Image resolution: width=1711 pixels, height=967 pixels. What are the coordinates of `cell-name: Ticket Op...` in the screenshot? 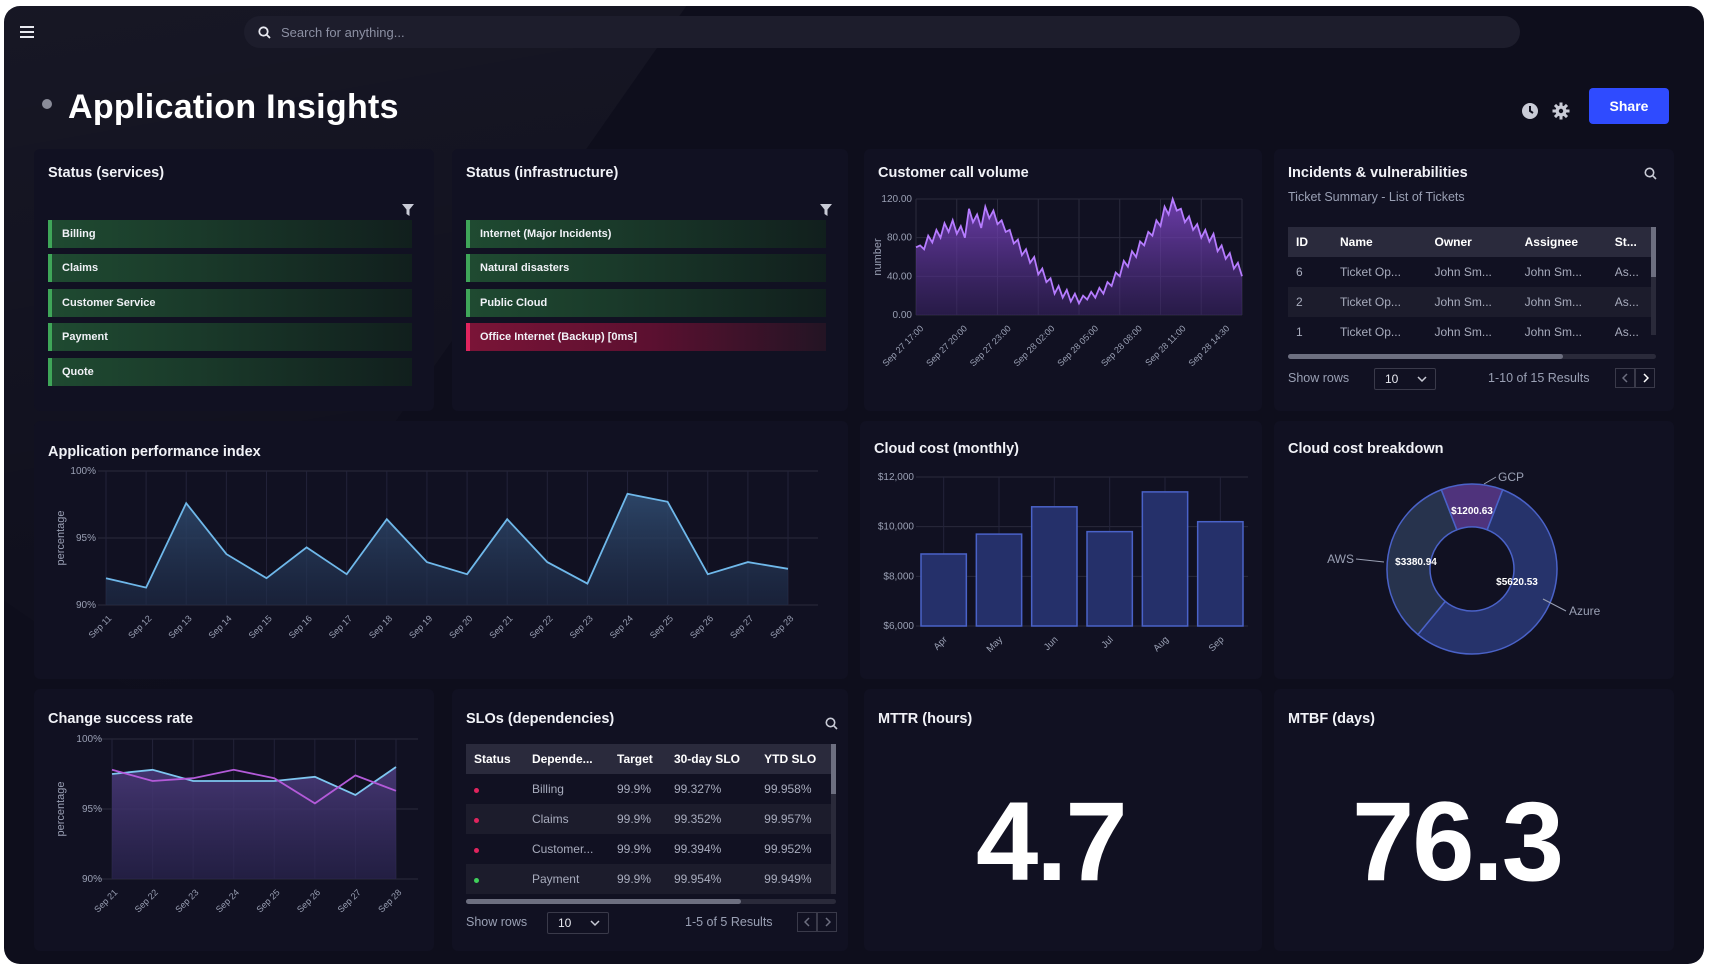 It's located at (1370, 272).